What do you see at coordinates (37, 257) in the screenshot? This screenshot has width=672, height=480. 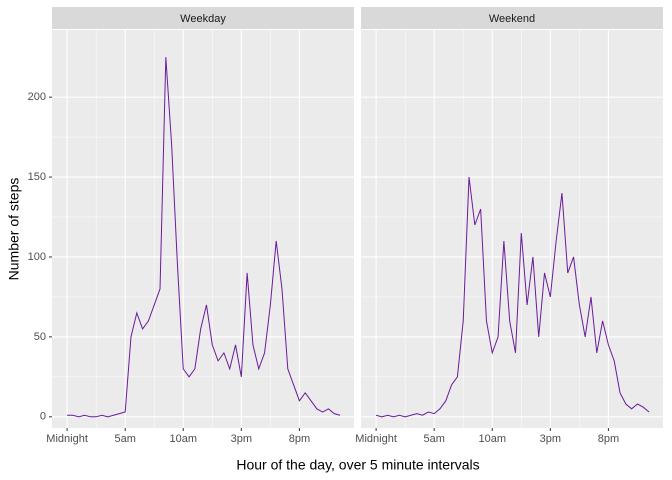 I see `y-tick-label: 100` at bounding box center [37, 257].